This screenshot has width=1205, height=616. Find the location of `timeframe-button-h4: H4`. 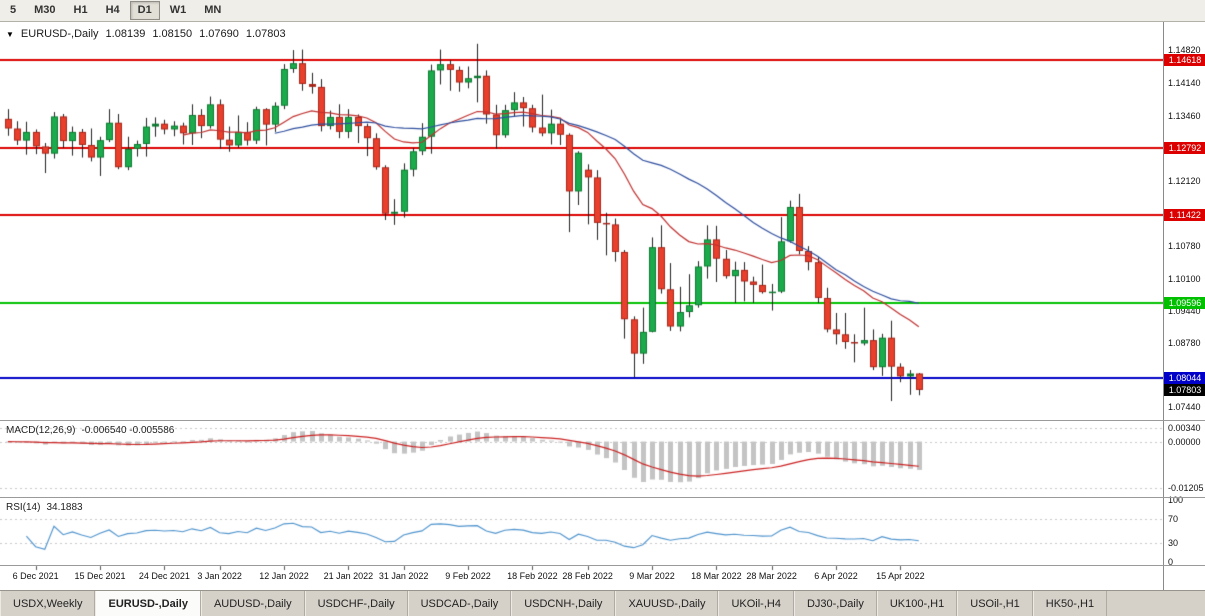

timeframe-button-h4: H4 is located at coordinates (112, 10).